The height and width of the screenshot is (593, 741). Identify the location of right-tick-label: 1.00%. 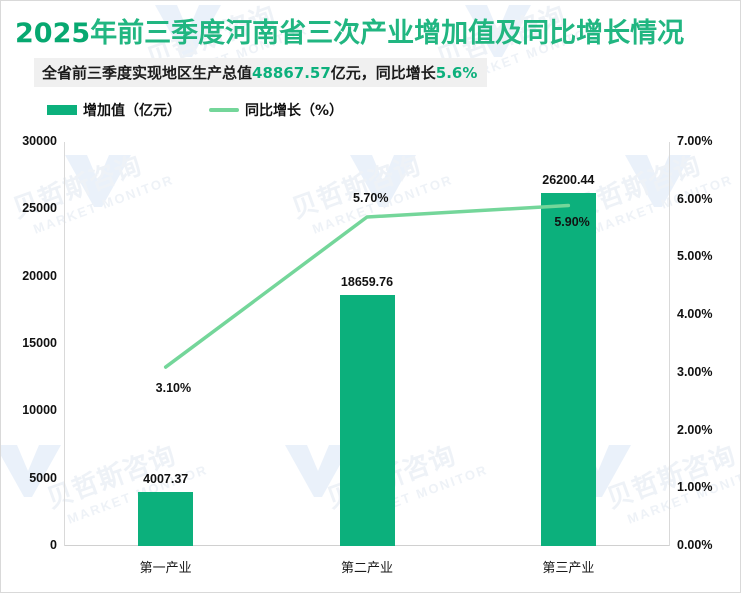
(695, 487).